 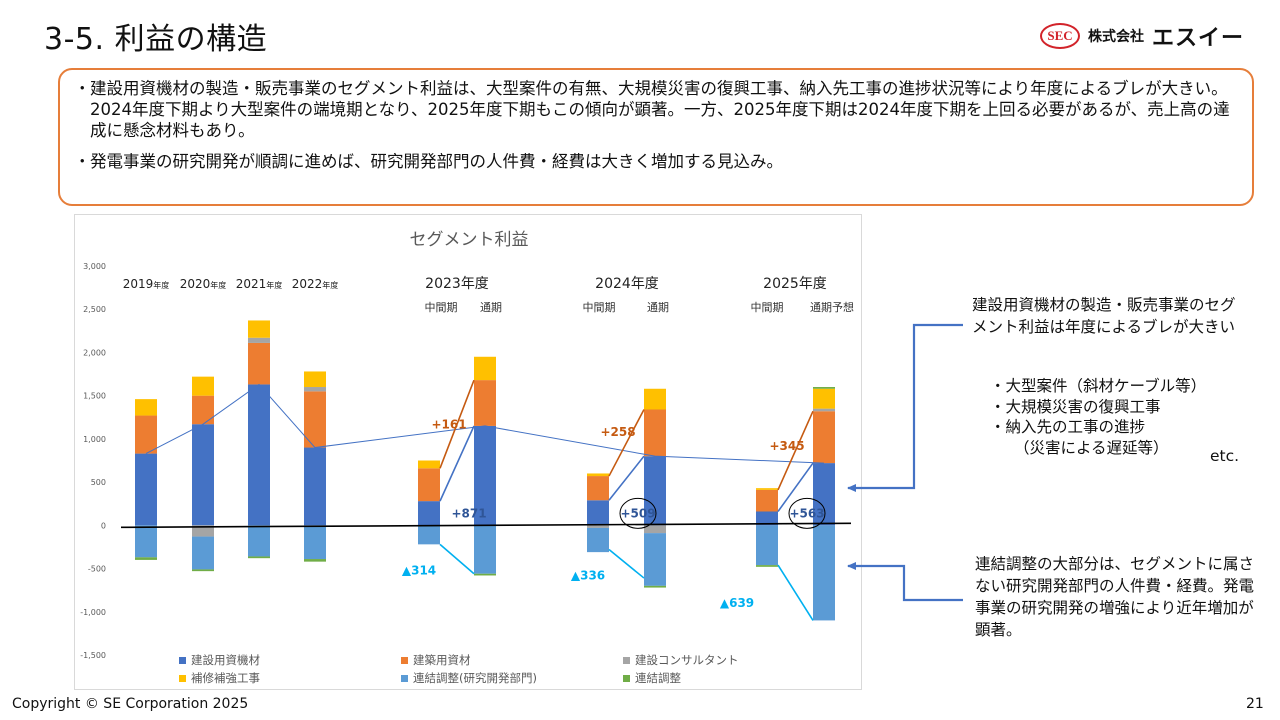 I want to click on y-tick-label: 1,000, so click(x=94, y=439).